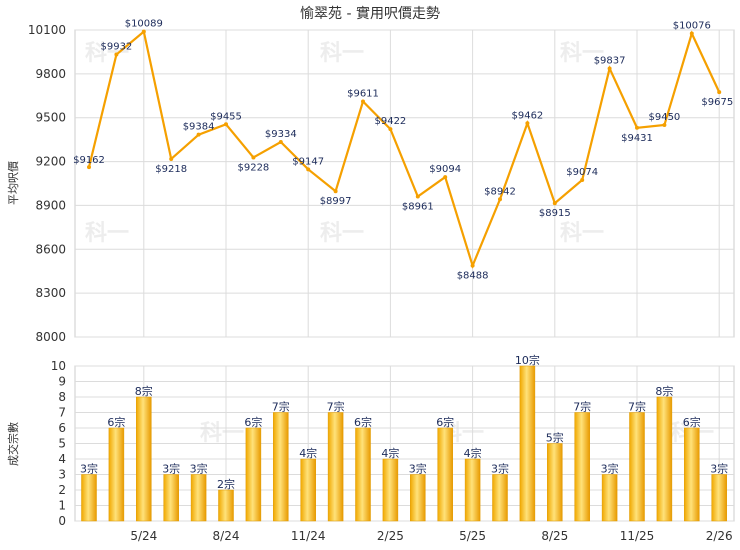 The image size is (740, 550). Describe the element at coordinates (719, 536) in the screenshot. I see `x-tick-label: 2/26` at that location.